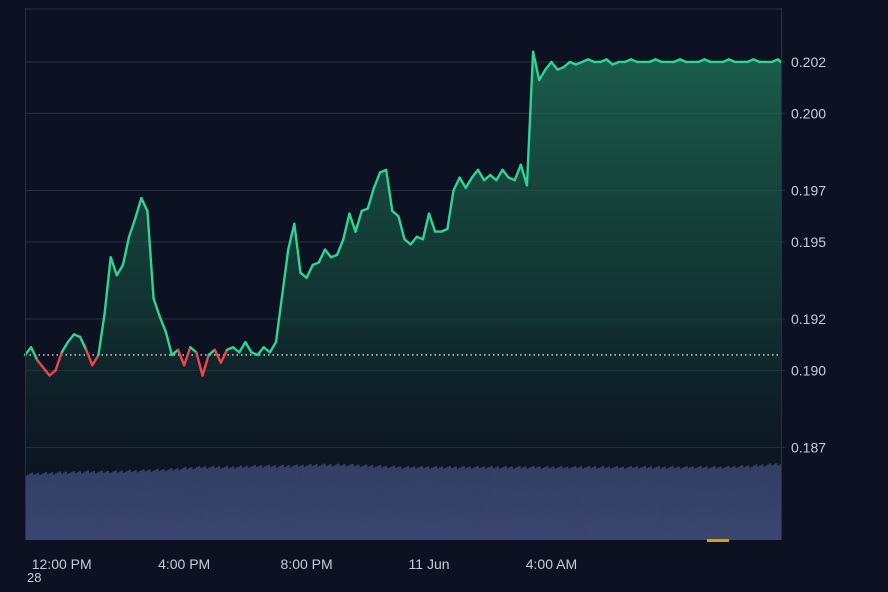 The image size is (888, 592). What do you see at coordinates (62, 564) in the screenshot?
I see `x-tick-label-0: 12:00 PM` at bounding box center [62, 564].